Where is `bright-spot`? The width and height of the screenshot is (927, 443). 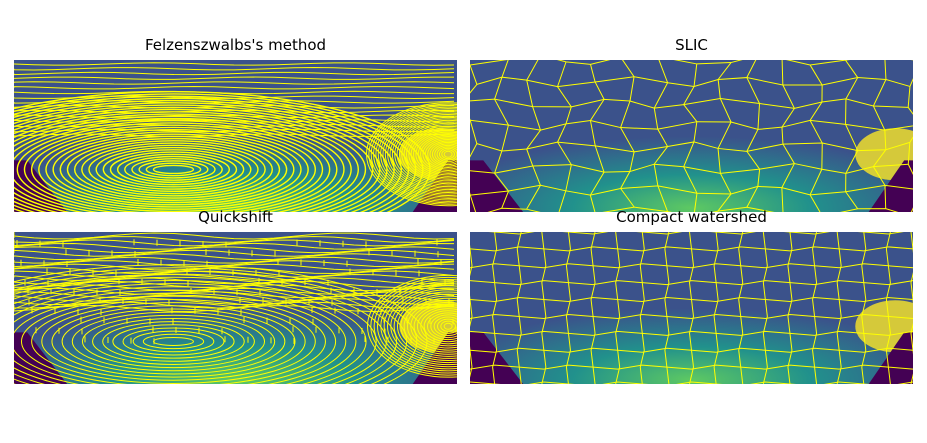 bright-spot is located at coordinates (884, 326).